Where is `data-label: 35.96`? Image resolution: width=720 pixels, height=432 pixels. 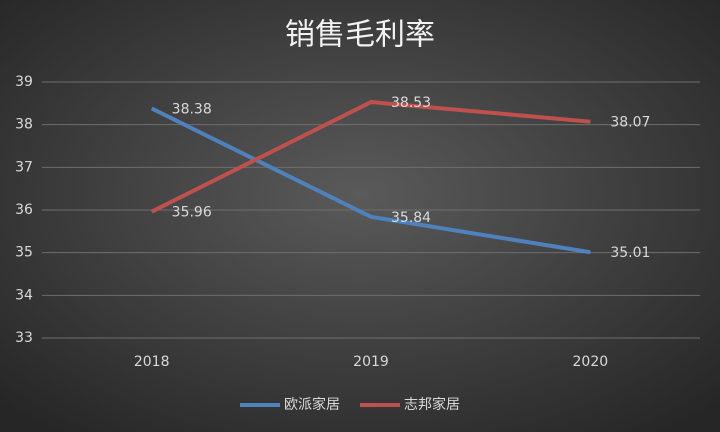 data-label: 35.96 is located at coordinates (192, 213).